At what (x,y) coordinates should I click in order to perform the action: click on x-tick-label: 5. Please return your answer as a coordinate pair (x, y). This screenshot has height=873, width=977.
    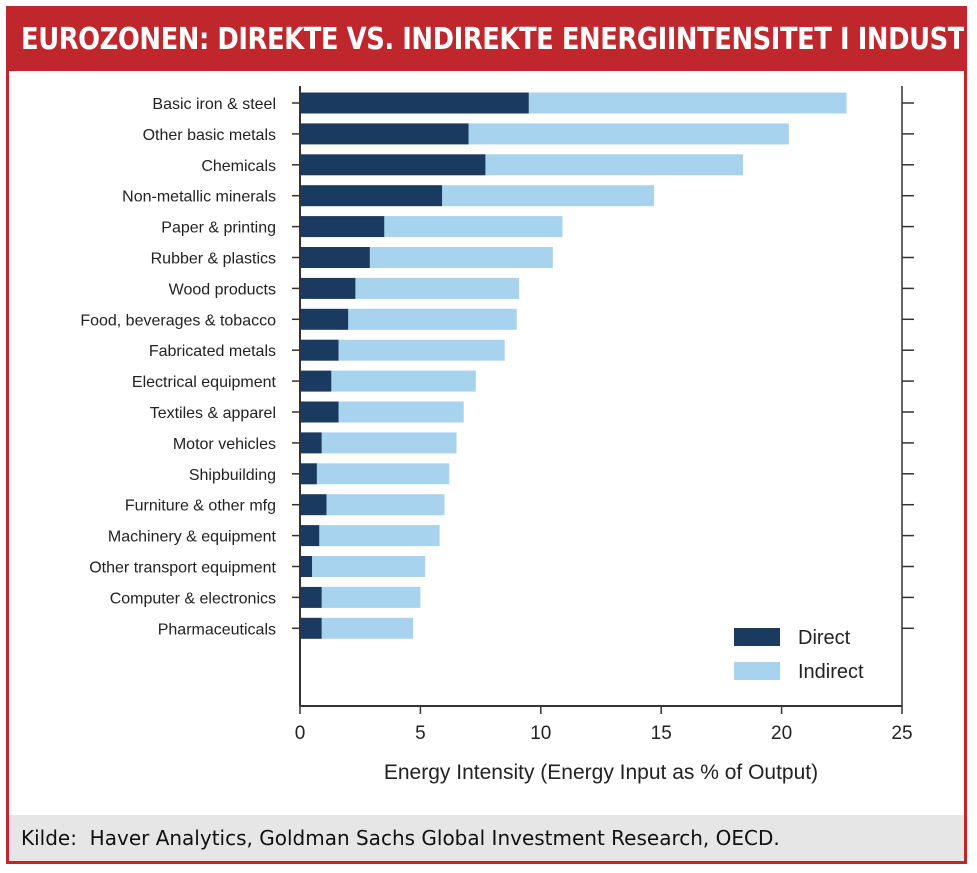
    Looking at the image, I should click on (420, 733).